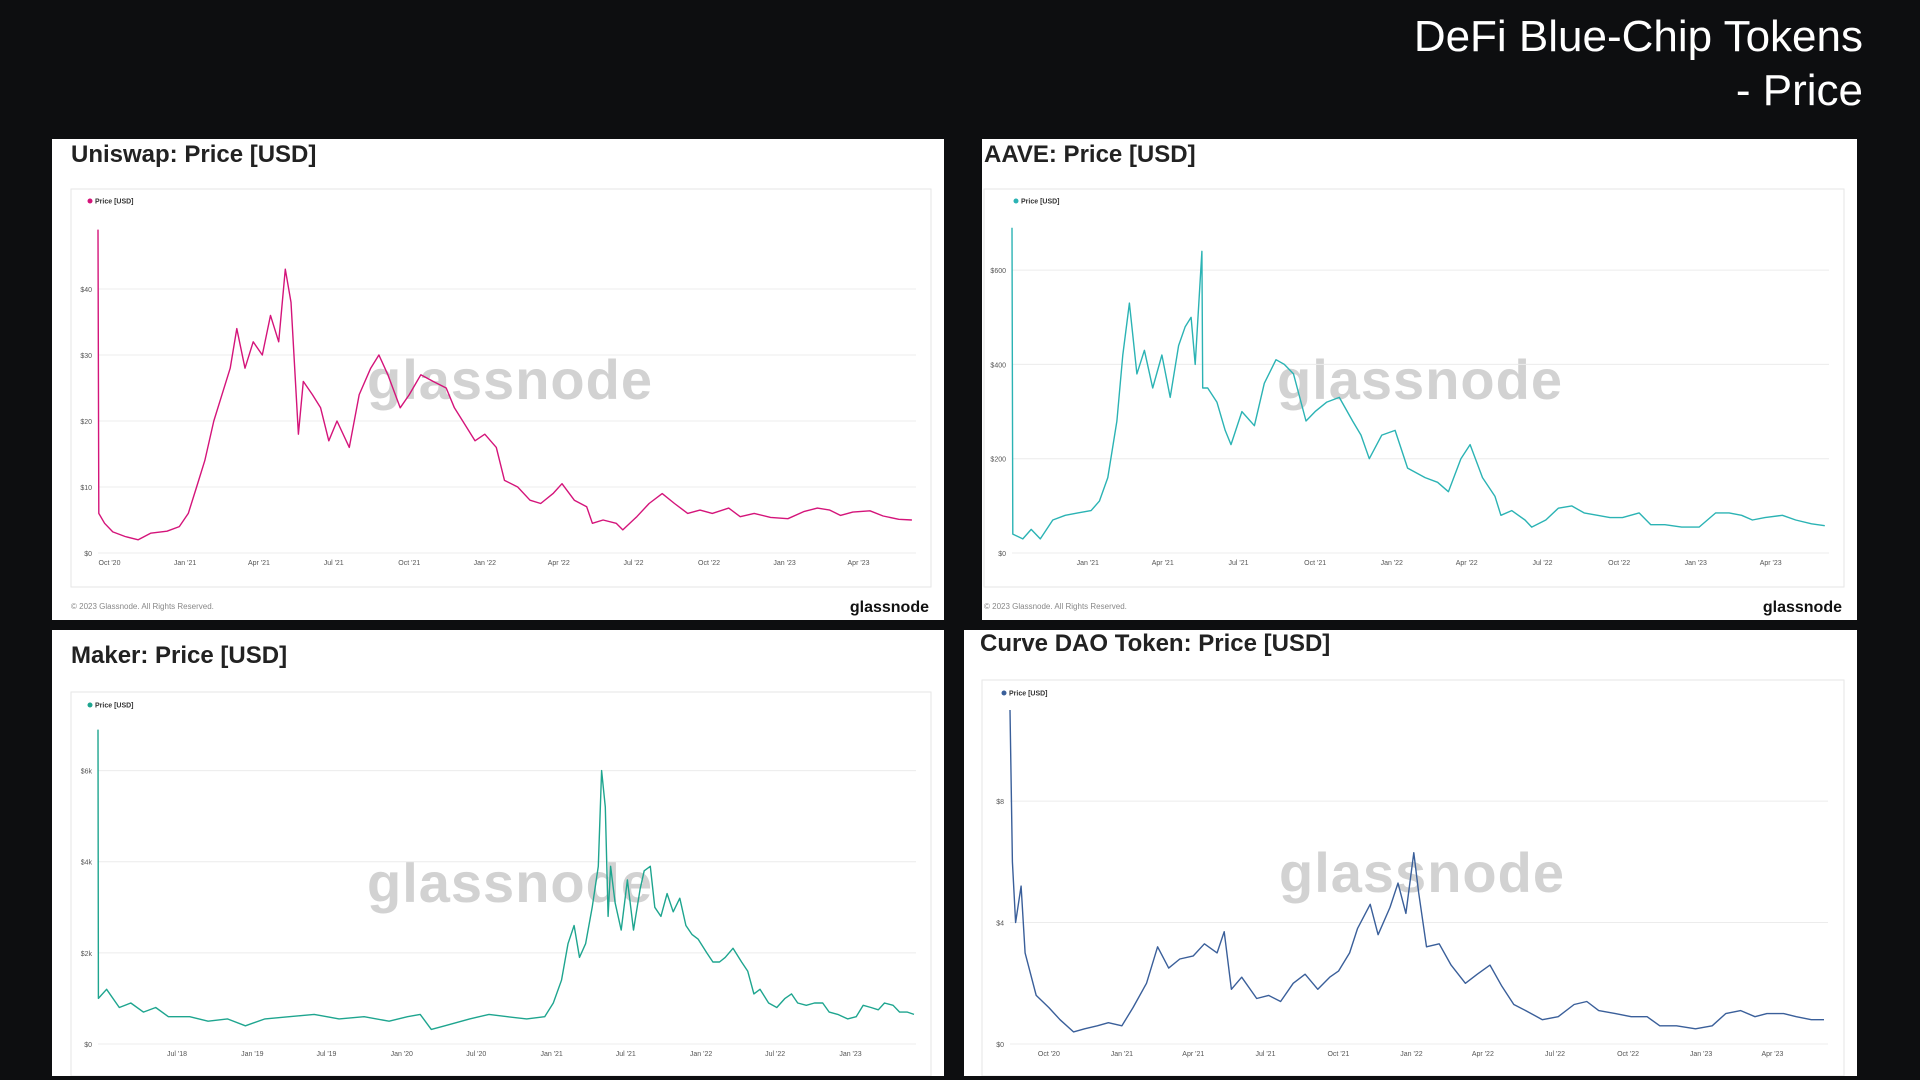 Image resolution: width=1920 pixels, height=1080 pixels. I want to click on y-tick-label: $4, so click(1000, 924).